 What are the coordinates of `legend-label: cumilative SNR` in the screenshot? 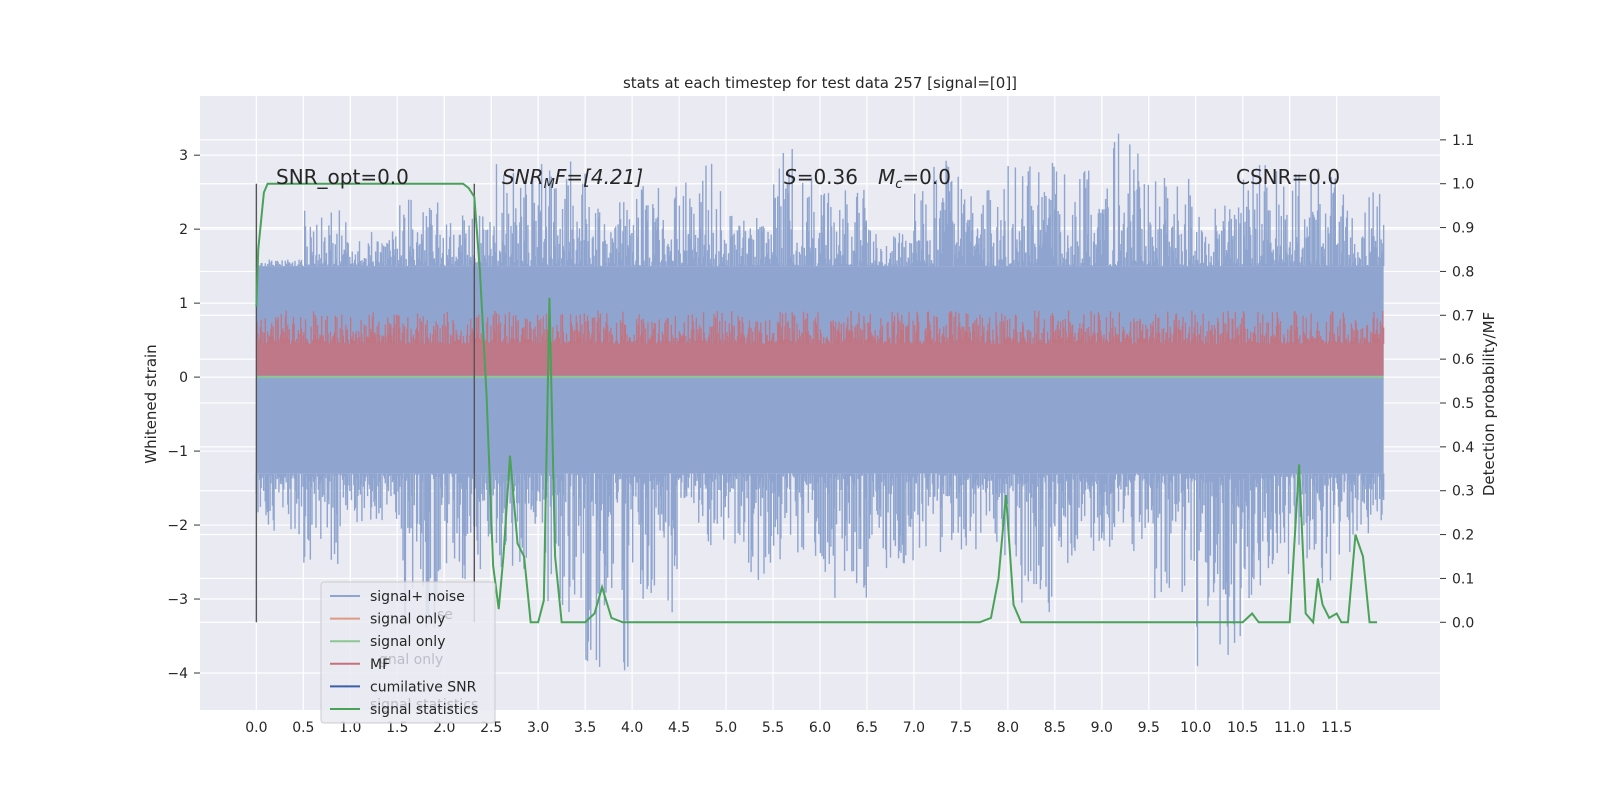 It's located at (423, 687).